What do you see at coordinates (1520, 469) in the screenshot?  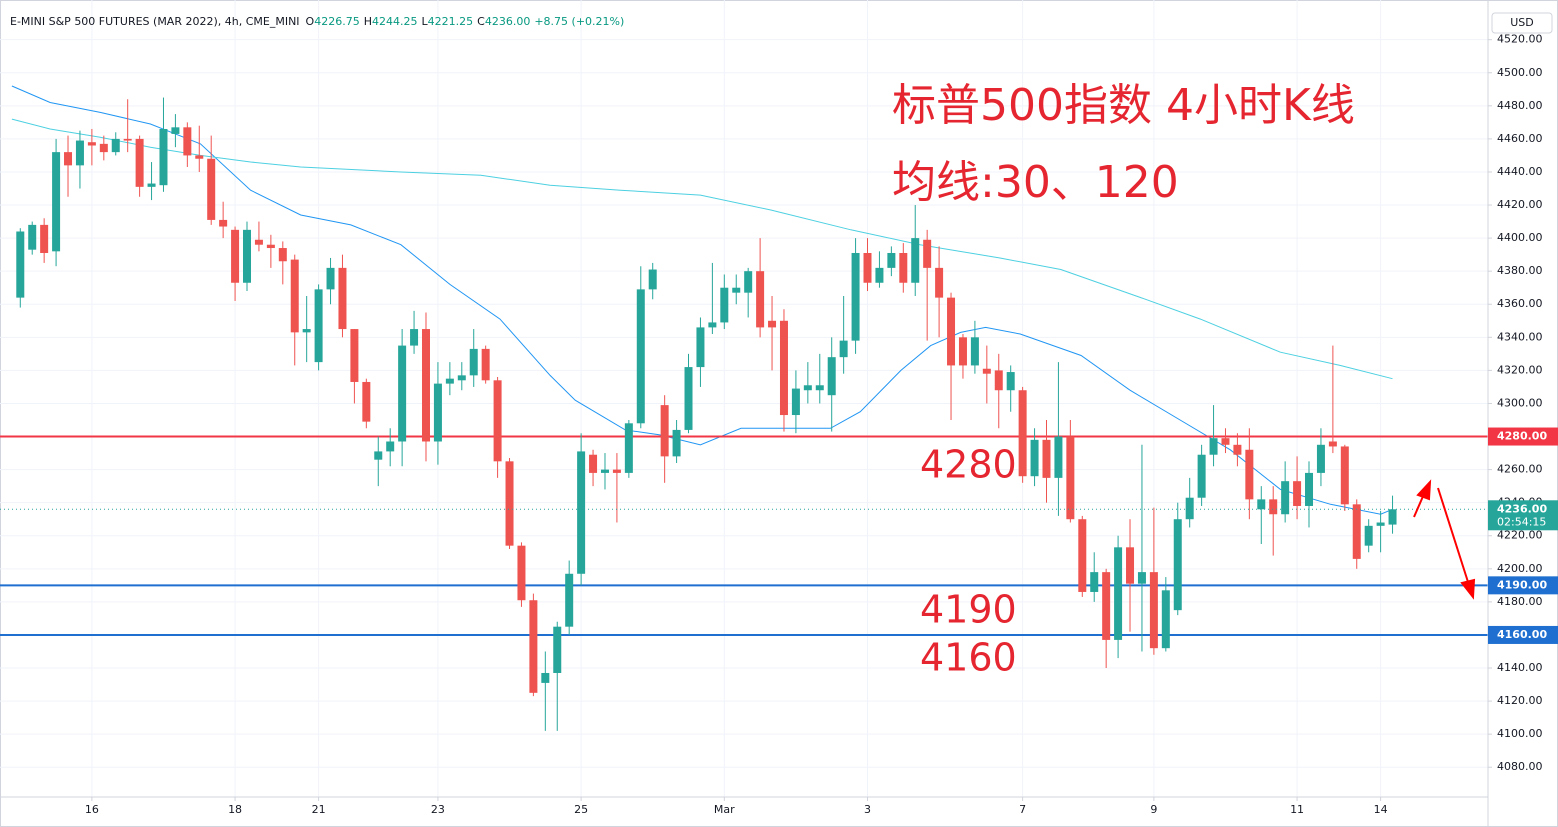 I see `y-tick-label: 4260.00` at bounding box center [1520, 469].